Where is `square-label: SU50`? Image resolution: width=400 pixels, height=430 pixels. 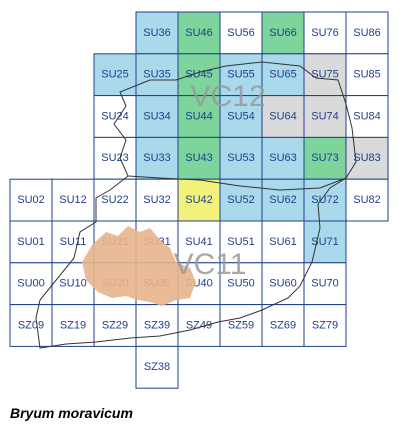 square-label: SU50 is located at coordinates (241, 284).